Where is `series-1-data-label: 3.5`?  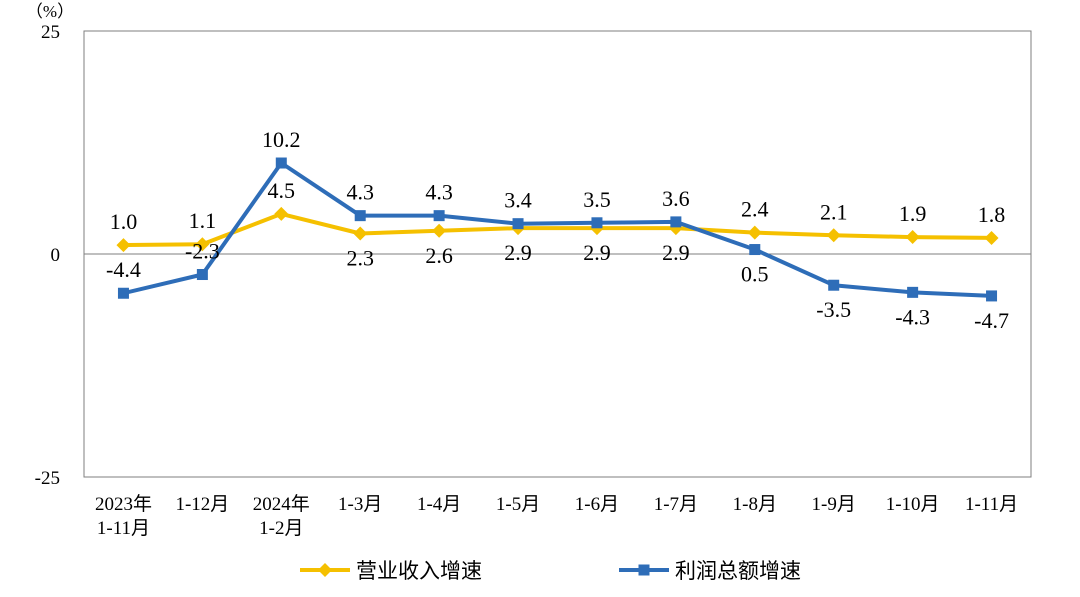
series-1-data-label: 3.5 is located at coordinates (597, 199).